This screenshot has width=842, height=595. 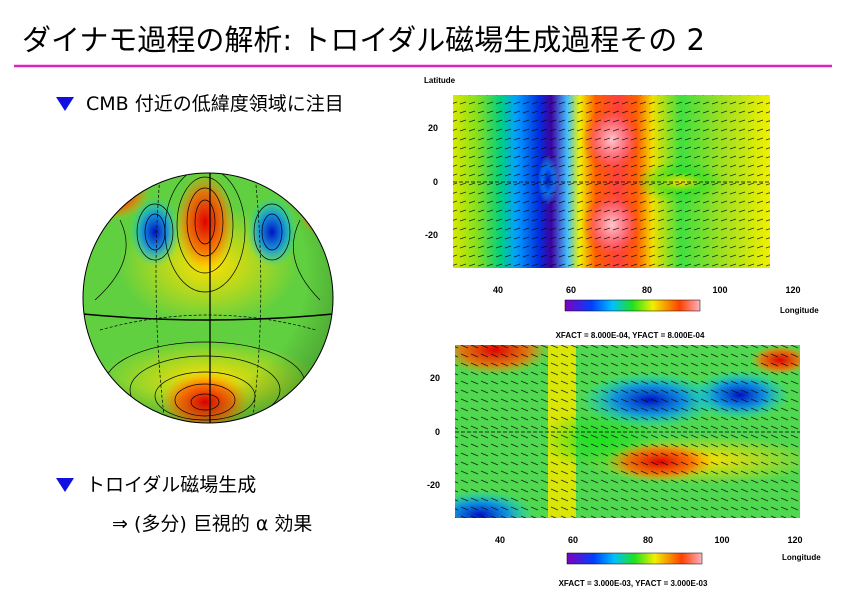 I want to click on globe, so click(x=208, y=298).